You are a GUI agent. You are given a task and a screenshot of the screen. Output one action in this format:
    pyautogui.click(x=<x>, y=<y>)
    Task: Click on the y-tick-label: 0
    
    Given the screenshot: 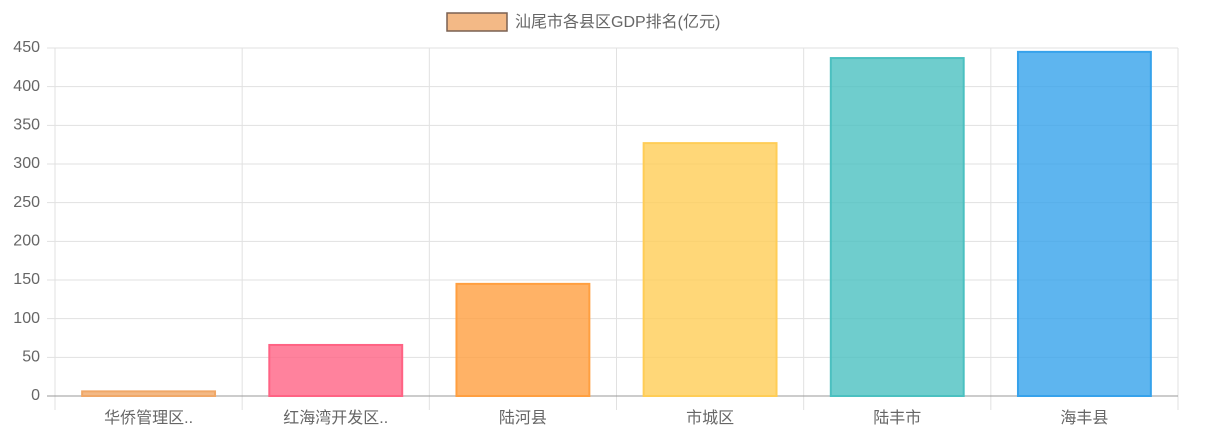 What is the action you would take?
    pyautogui.click(x=35, y=395)
    